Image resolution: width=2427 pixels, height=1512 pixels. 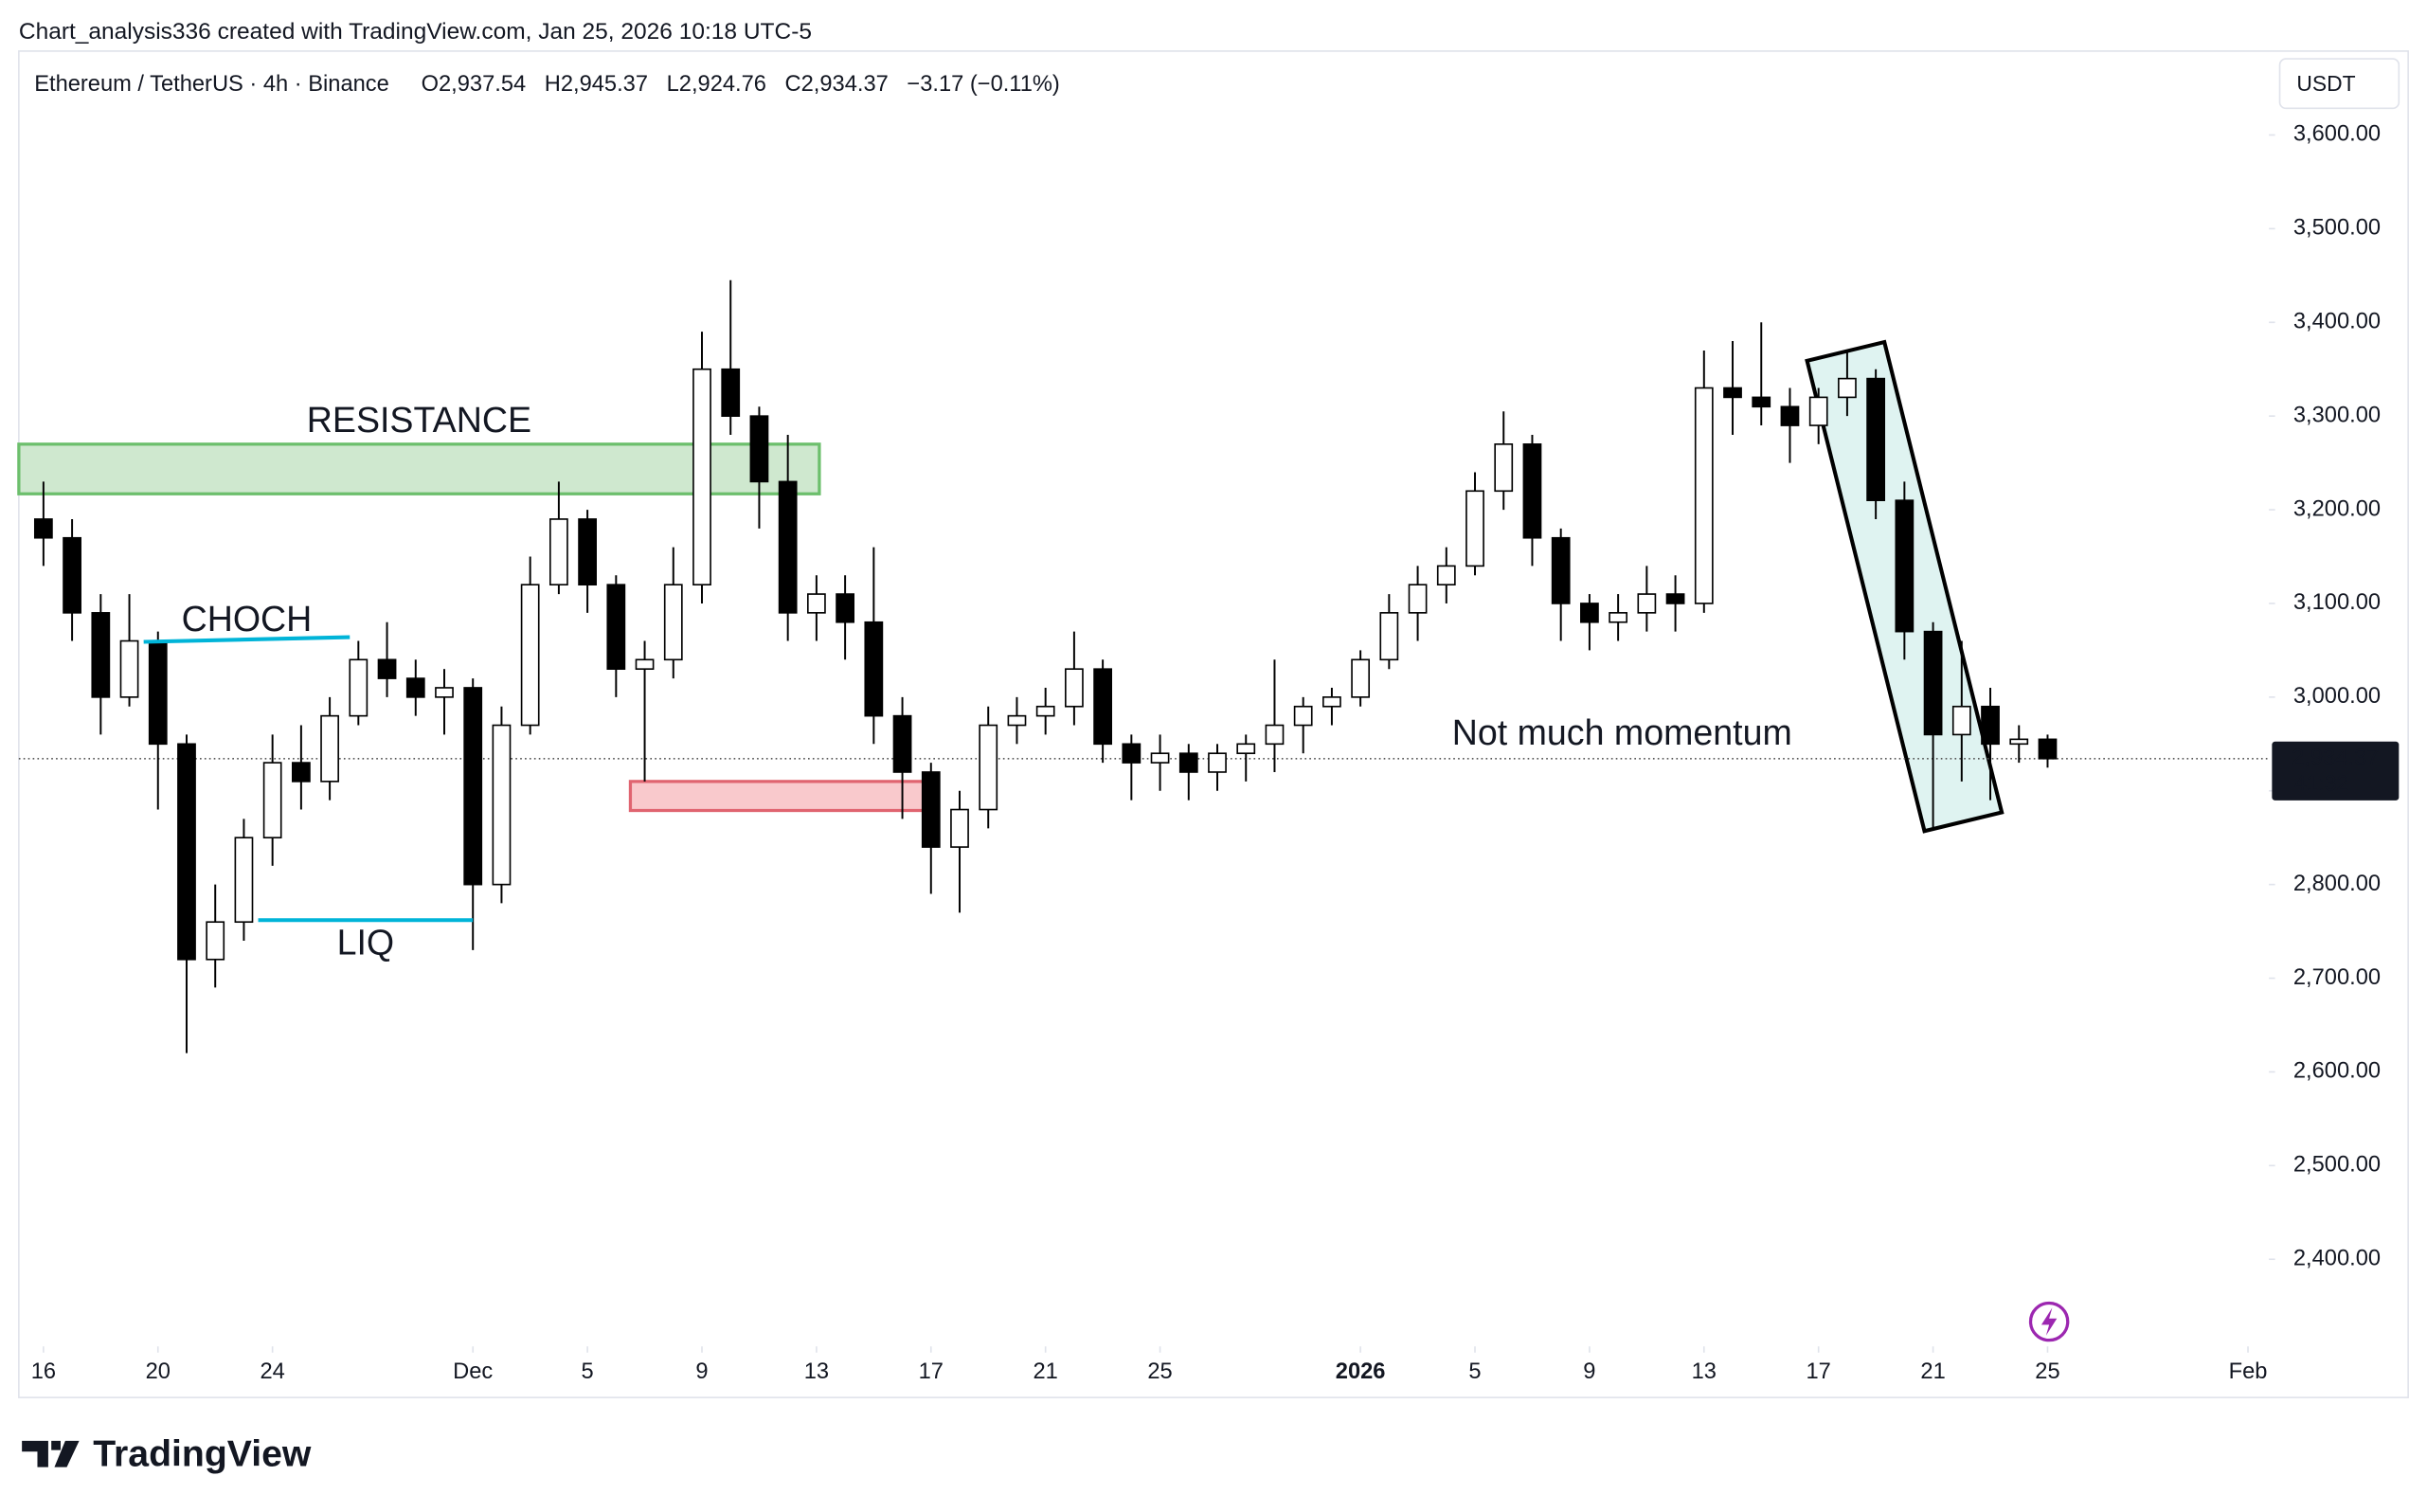 What do you see at coordinates (2337, 602) in the screenshot?
I see `y-tick-label: 3,100.00` at bounding box center [2337, 602].